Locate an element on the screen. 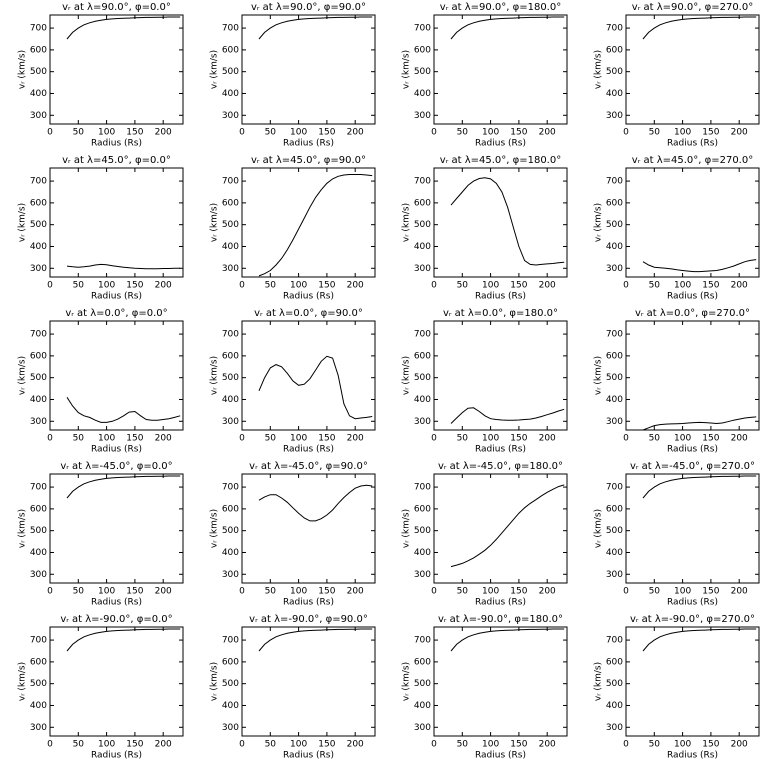 Image resolution: width=768 pixels, height=768 pixels. chart-title: vᵣ at λ=90.0°, φ=180.0° is located at coordinates (500, 7).